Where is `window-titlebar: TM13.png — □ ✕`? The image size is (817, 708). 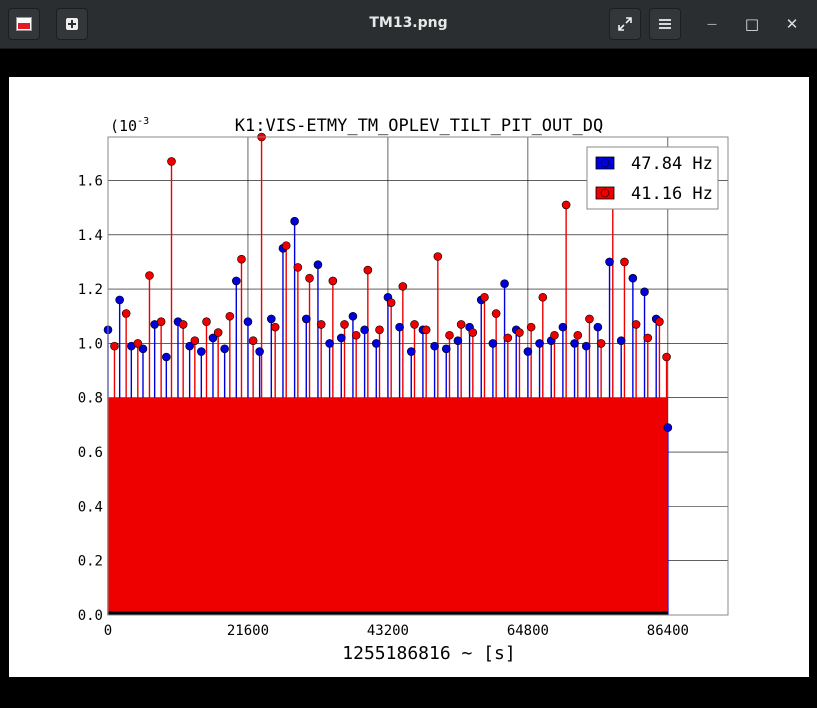
window-titlebar: TM13.png — □ ✕ is located at coordinates (408, 24).